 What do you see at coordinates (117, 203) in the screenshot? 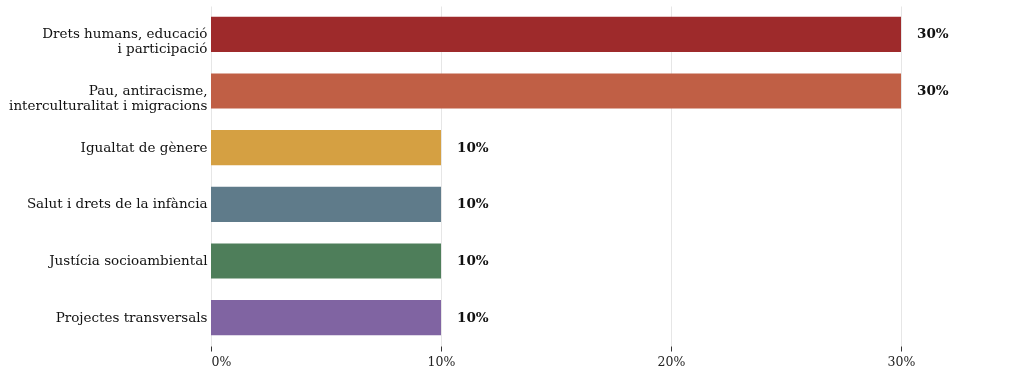
I see `y-tick-label: Salut i drets de la infància` at bounding box center [117, 203].